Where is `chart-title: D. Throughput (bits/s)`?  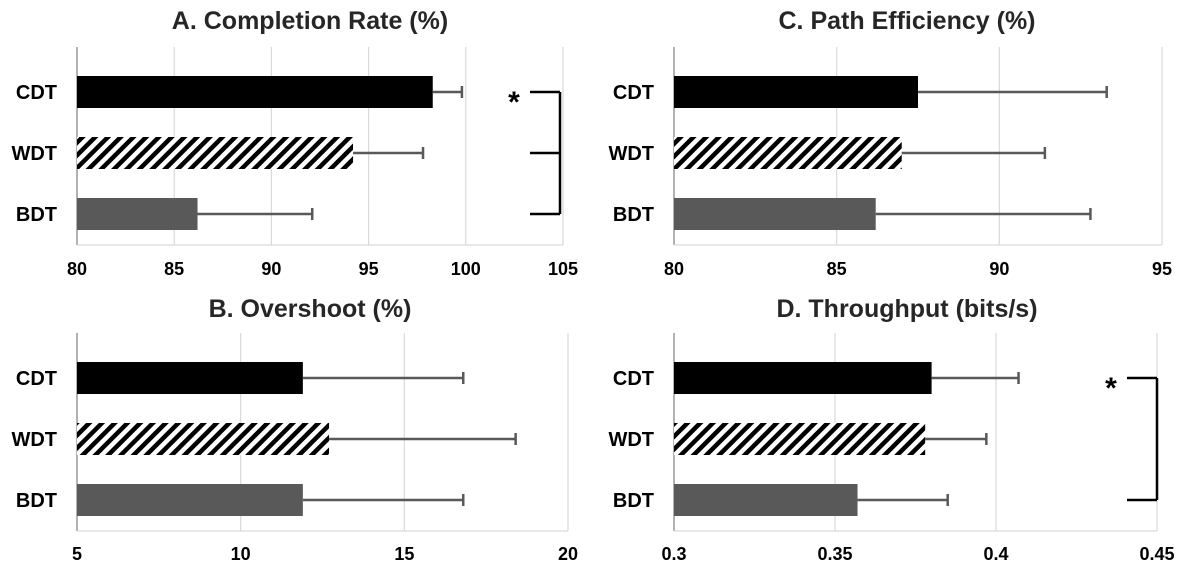
chart-title: D. Throughput (bits/s) is located at coordinates (906, 309).